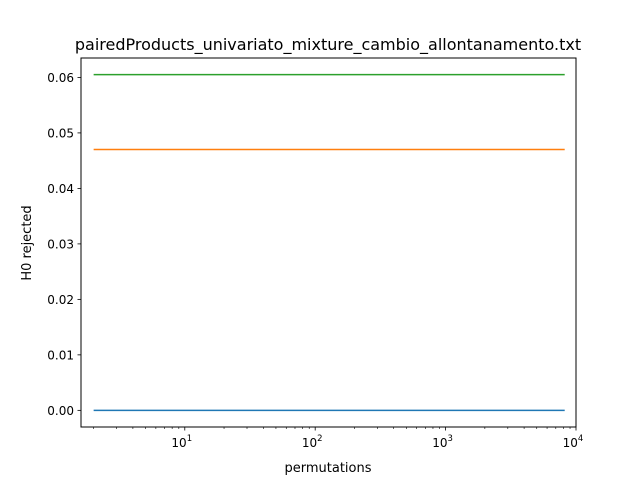 Image resolution: width=640 pixels, height=480 pixels. What do you see at coordinates (338, 438) in the screenshot?
I see `x-axis: 10¹ 10² 10³ 10⁴` at bounding box center [338, 438].